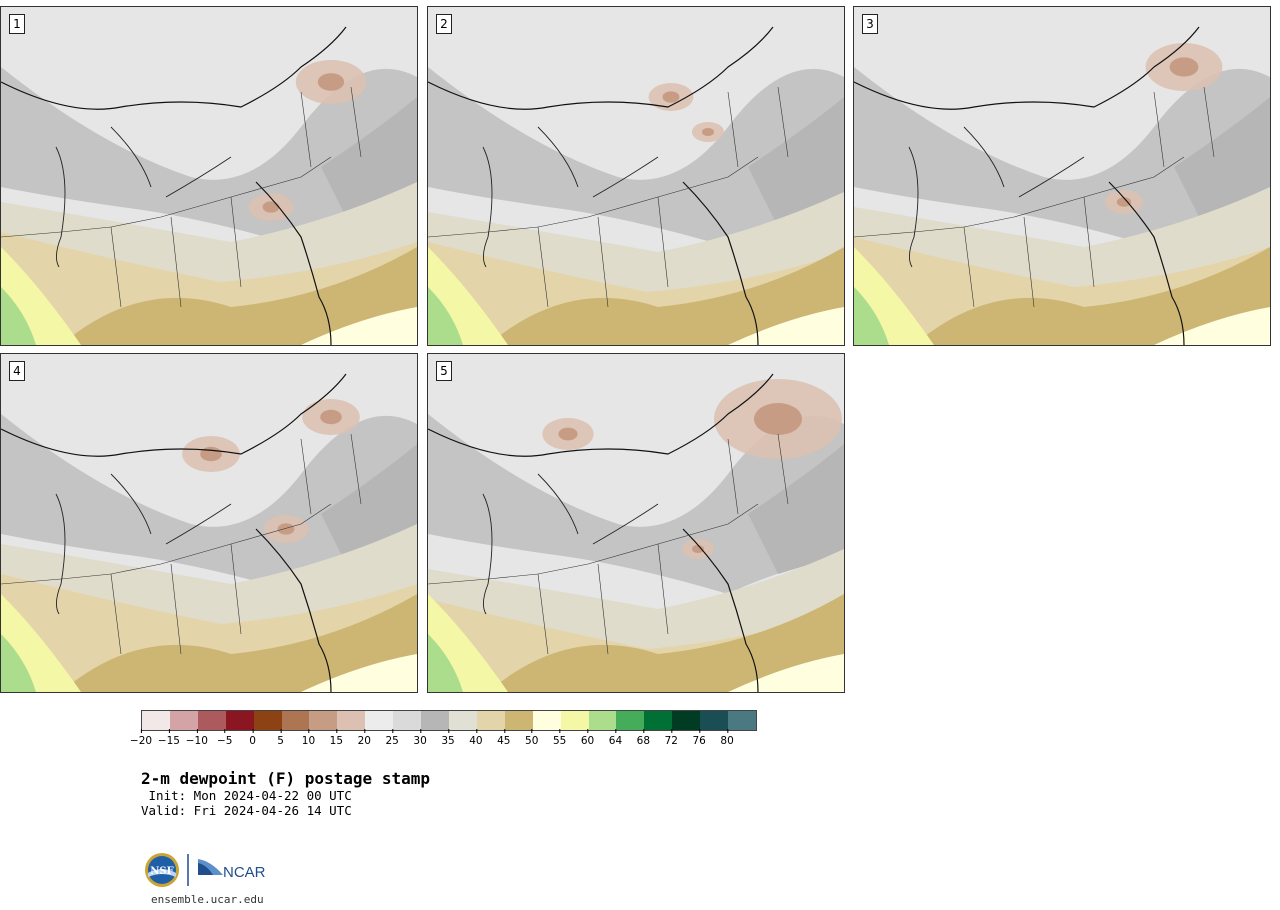 This screenshot has width=1280, height=910. Describe the element at coordinates (197, 738) in the screenshot. I see `colorbar-tick-label: −10` at that location.